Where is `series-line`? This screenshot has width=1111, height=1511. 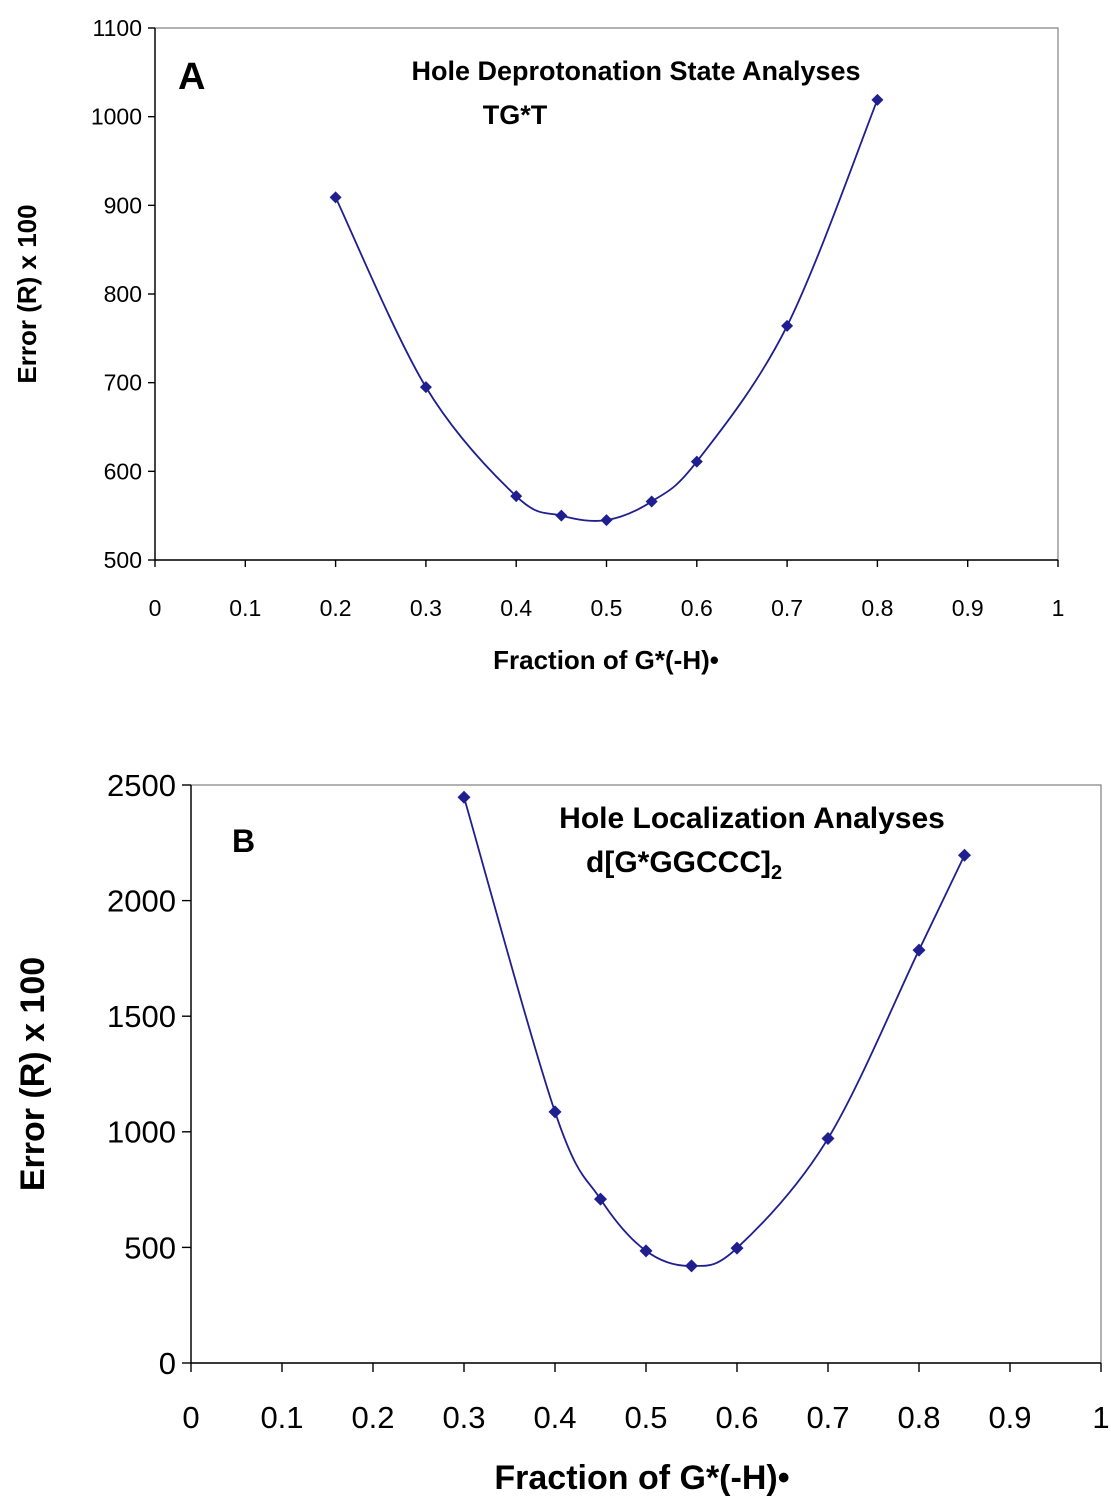
series-line is located at coordinates (606, 310).